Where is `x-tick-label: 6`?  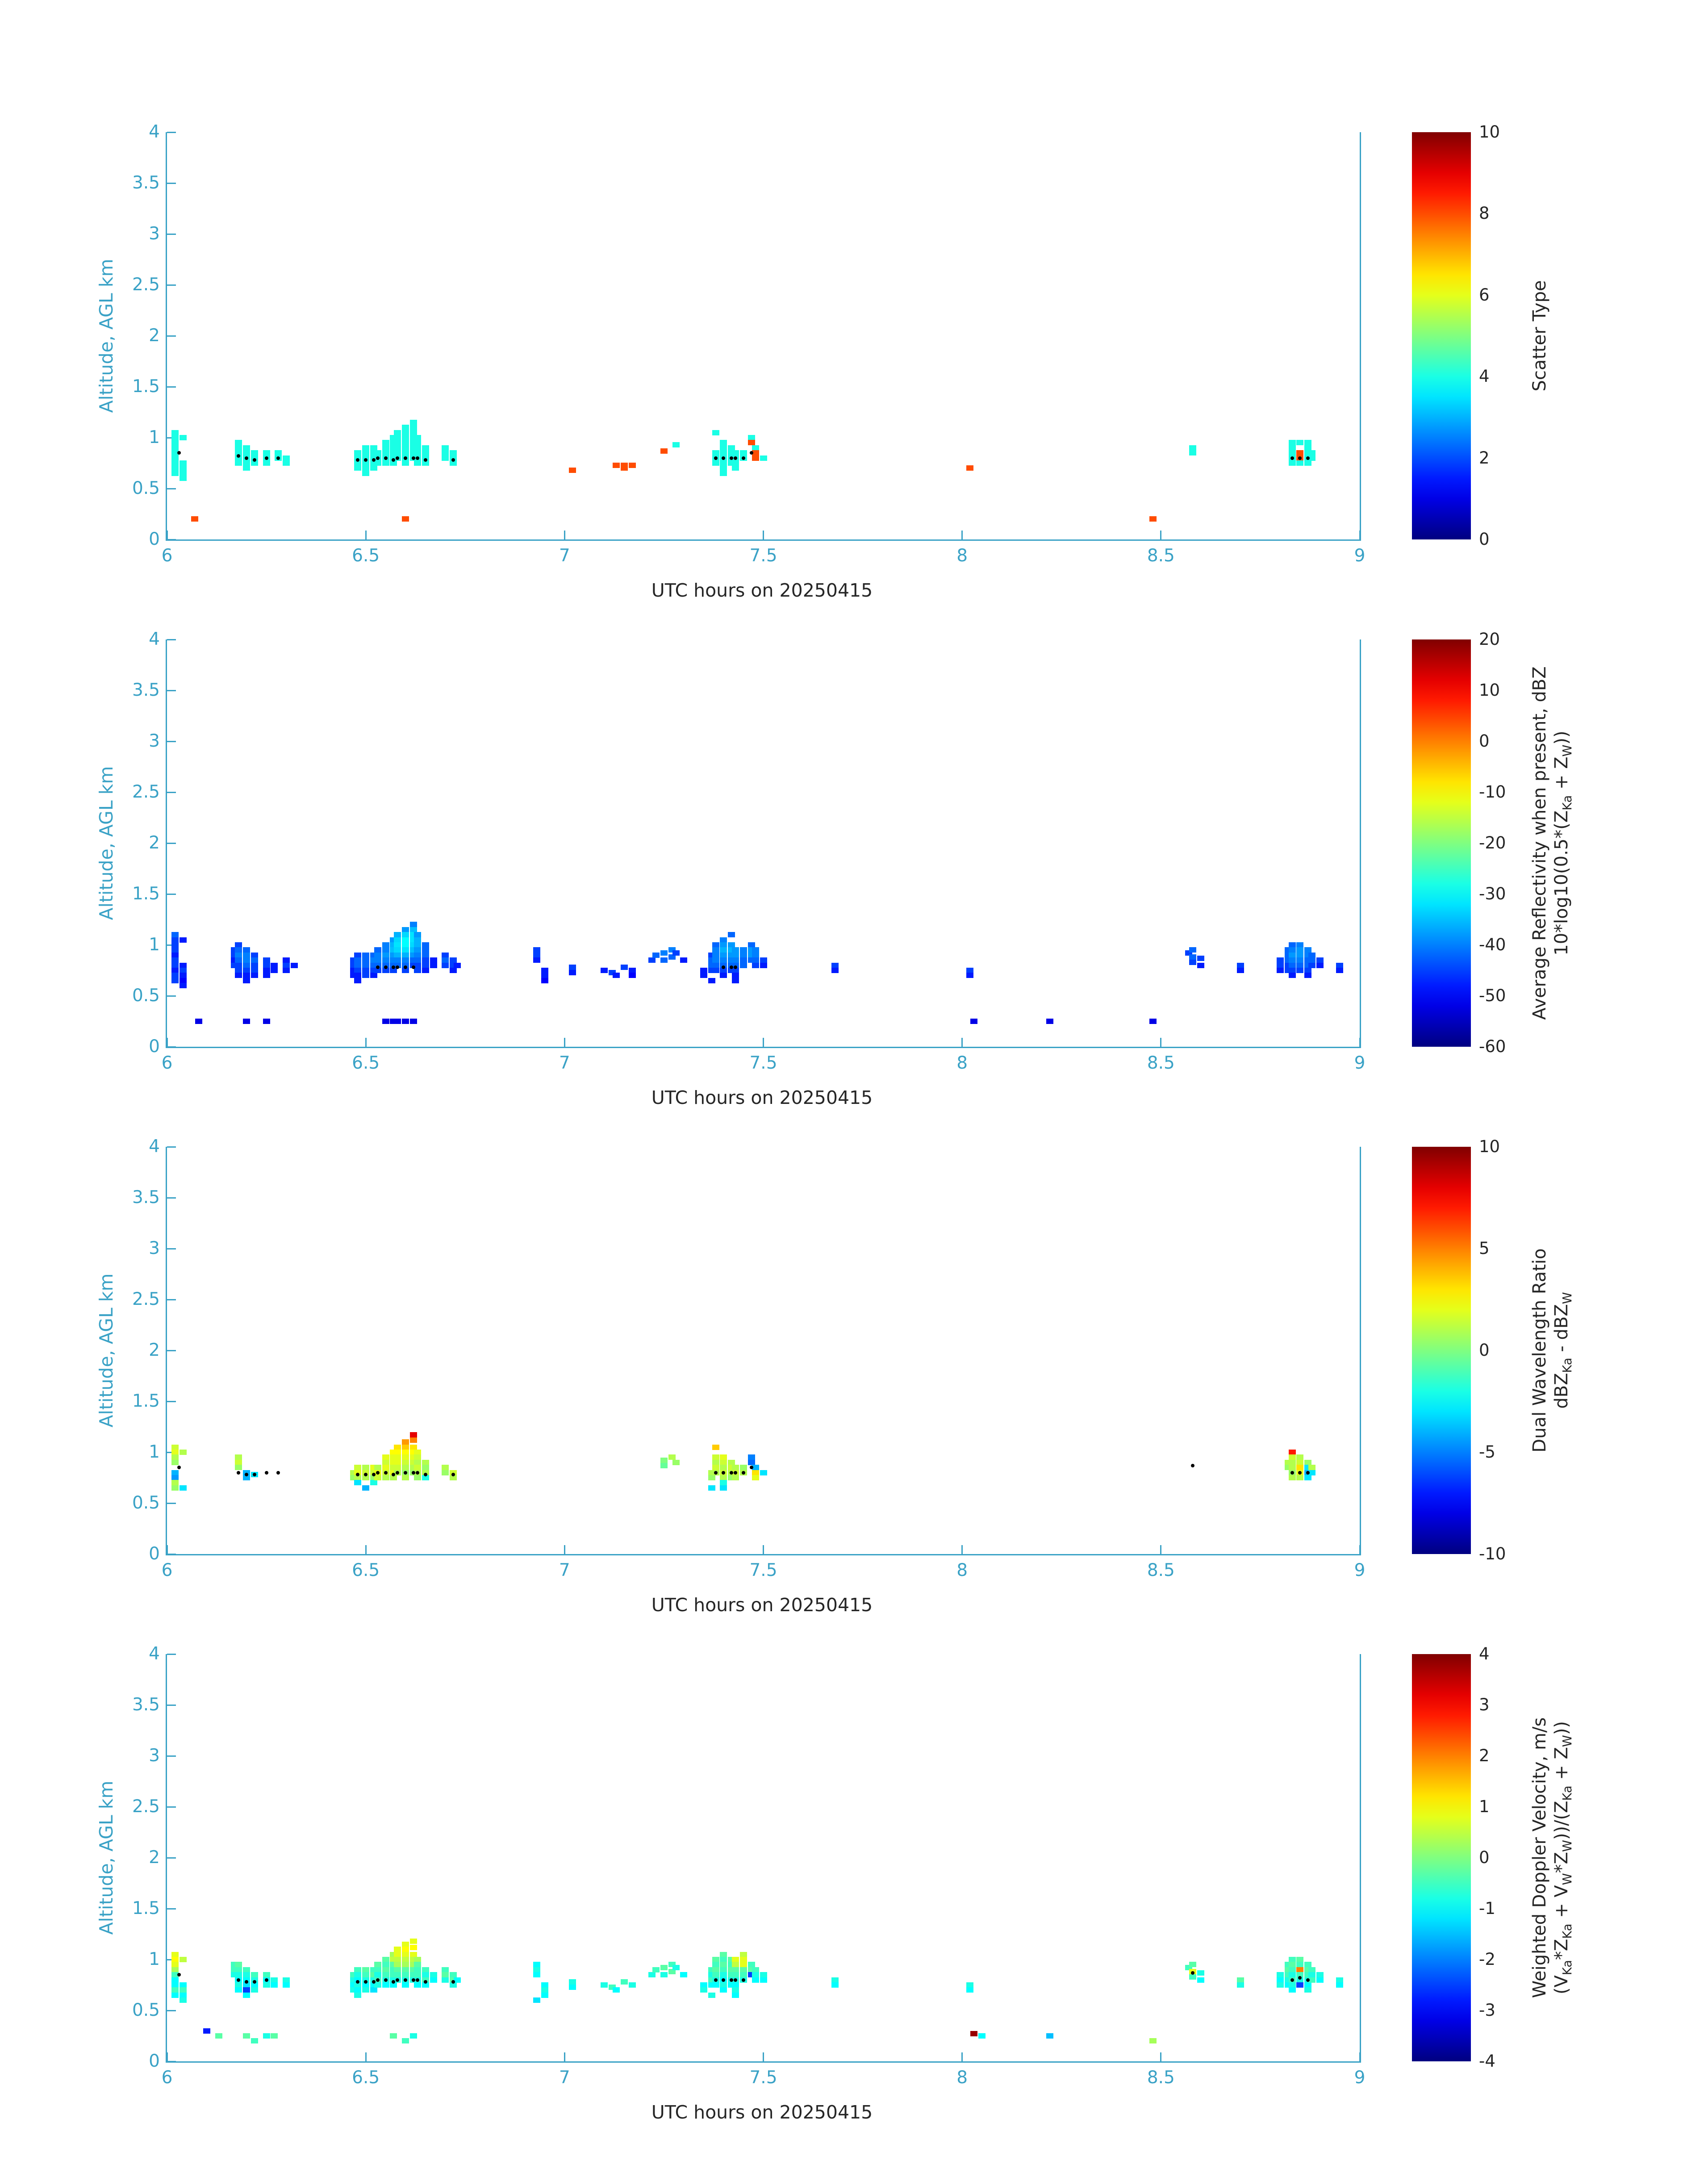
x-tick-label: 6 is located at coordinates (167, 1570).